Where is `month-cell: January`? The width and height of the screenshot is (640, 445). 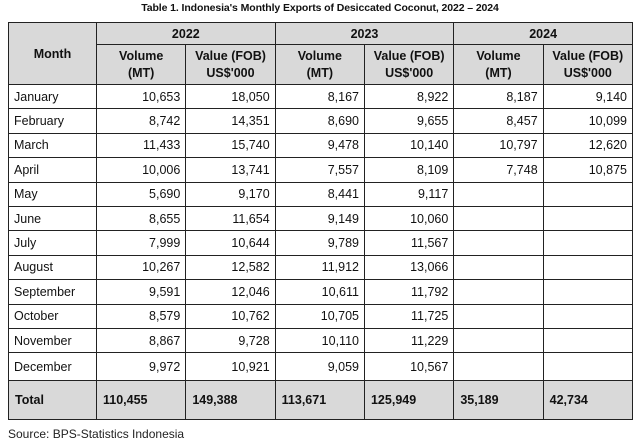
month-cell: January is located at coordinates (52, 96).